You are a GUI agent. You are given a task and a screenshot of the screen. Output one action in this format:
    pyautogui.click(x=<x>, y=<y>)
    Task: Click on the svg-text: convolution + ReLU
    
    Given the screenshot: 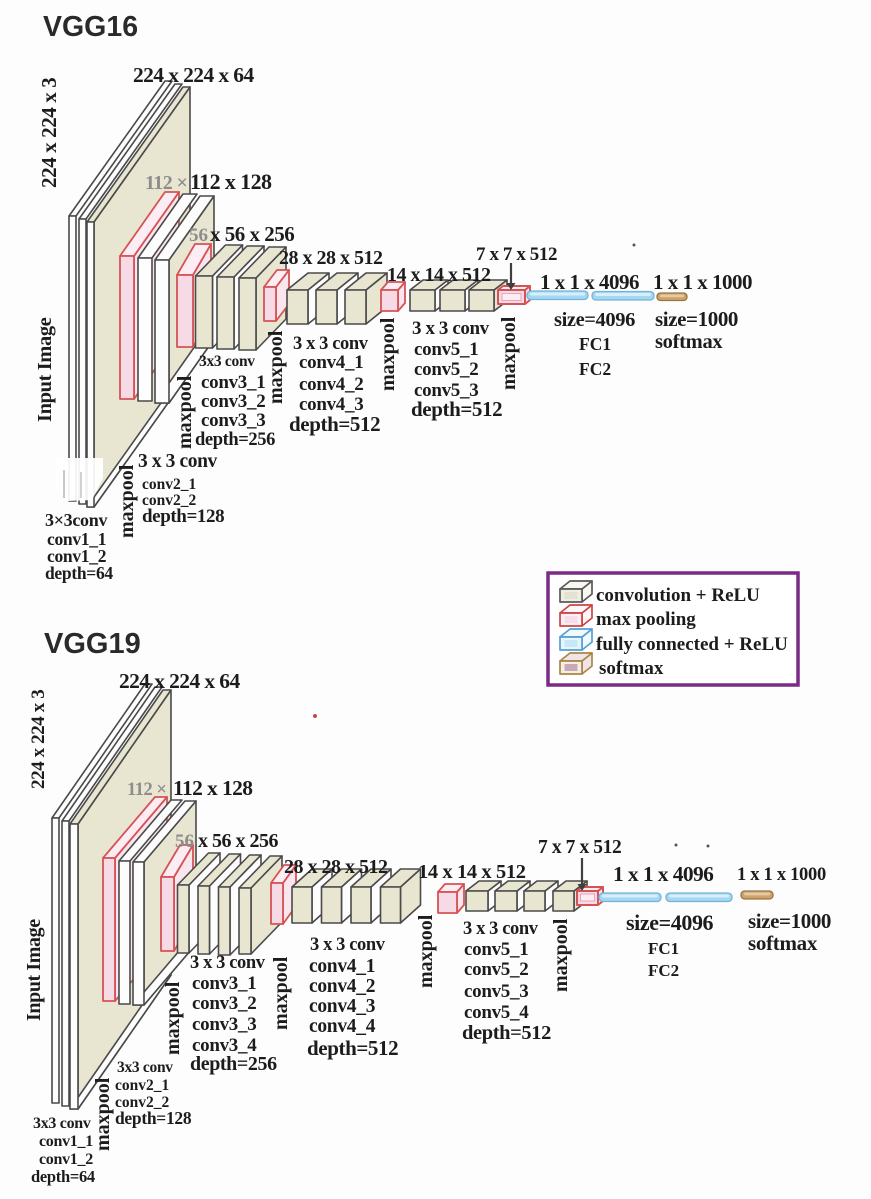 What is the action you would take?
    pyautogui.click(x=678, y=595)
    